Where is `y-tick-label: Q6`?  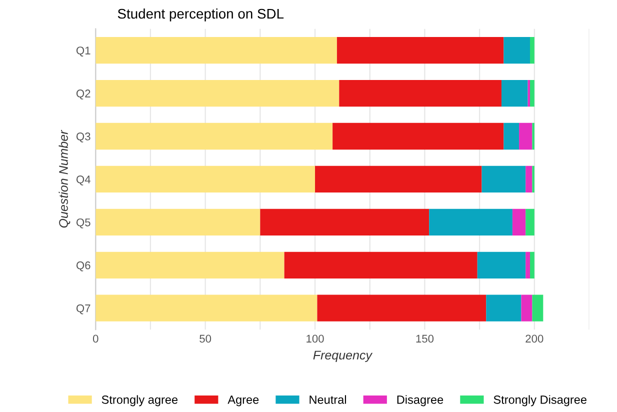 y-tick-label: Q6 is located at coordinates (83, 266).